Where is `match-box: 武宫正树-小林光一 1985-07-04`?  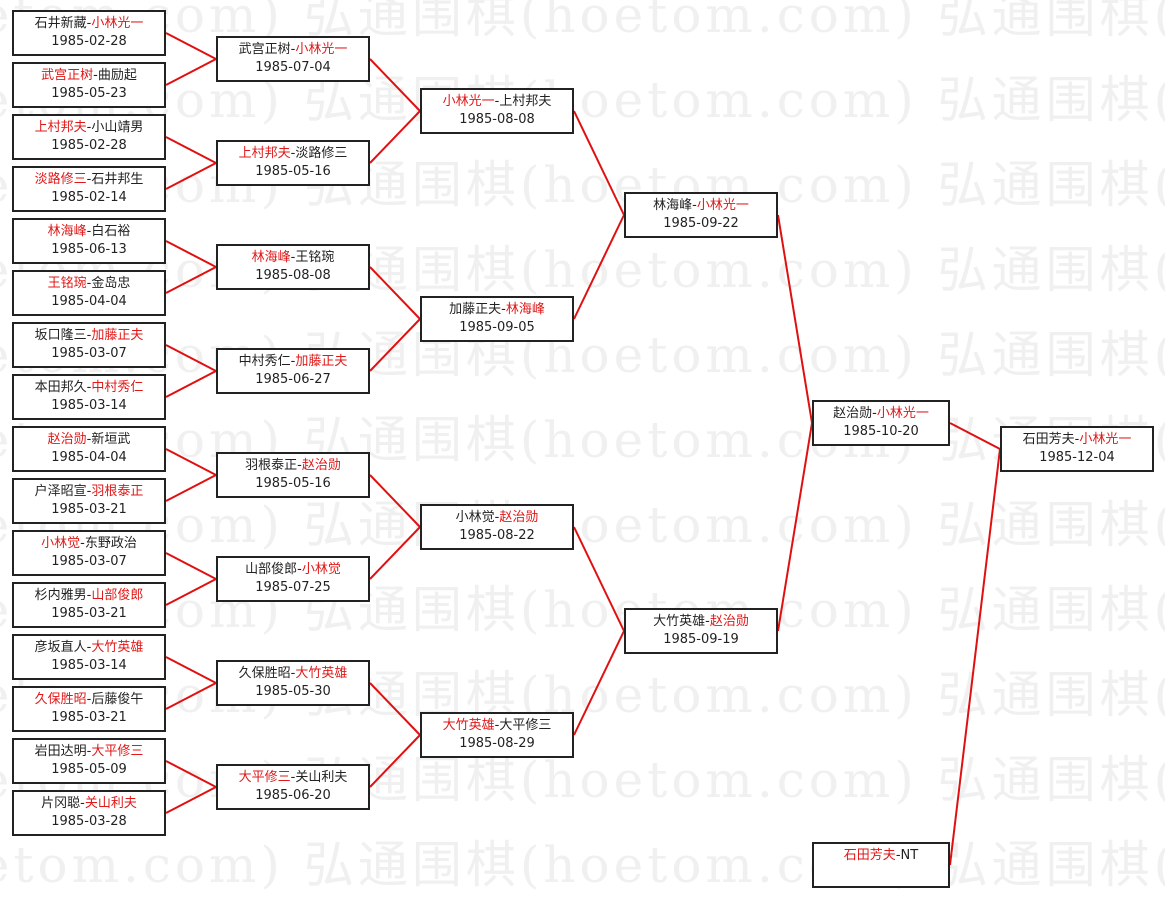 match-box: 武宫正树-小林光一 1985-07-04 is located at coordinates (293, 59).